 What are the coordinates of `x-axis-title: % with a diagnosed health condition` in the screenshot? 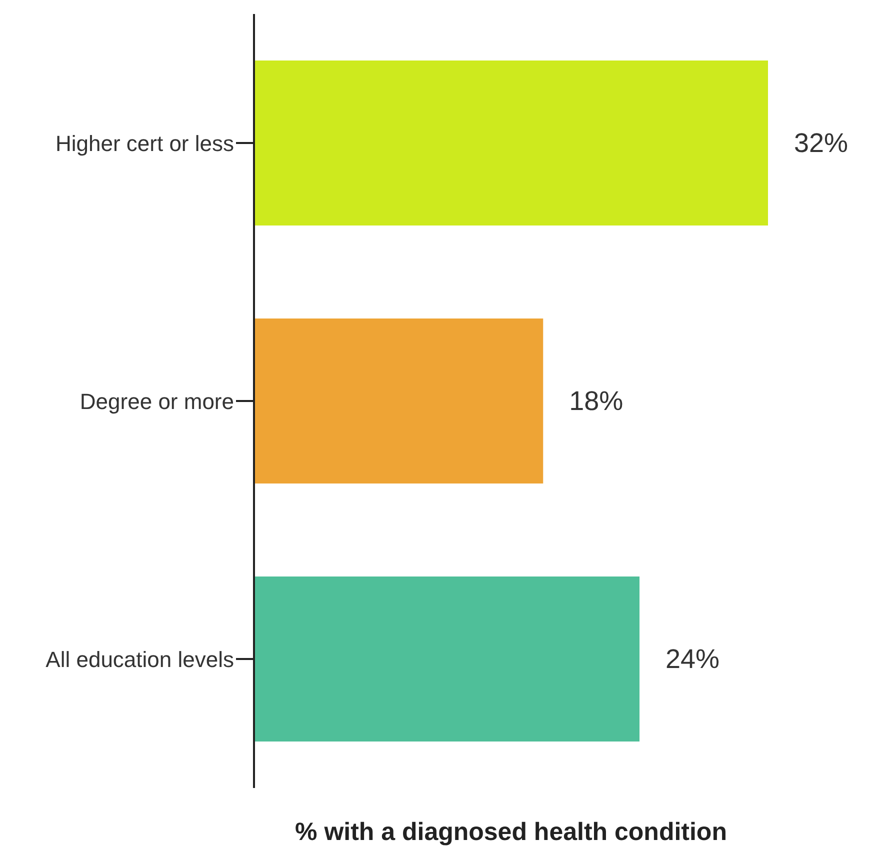 It's located at (511, 832).